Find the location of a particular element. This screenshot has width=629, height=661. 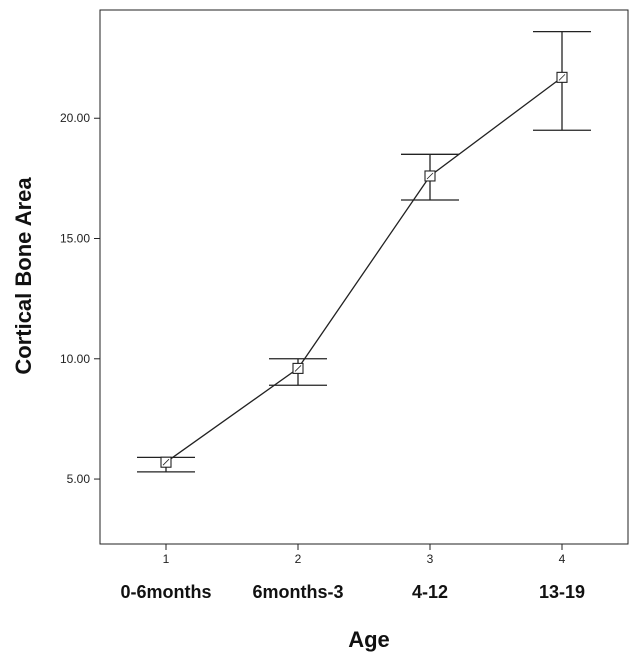

category-label-3: 13-19 is located at coordinates (562, 592).